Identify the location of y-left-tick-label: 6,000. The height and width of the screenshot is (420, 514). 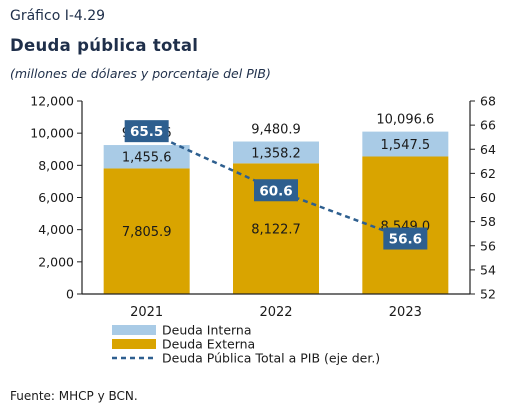
(56, 197).